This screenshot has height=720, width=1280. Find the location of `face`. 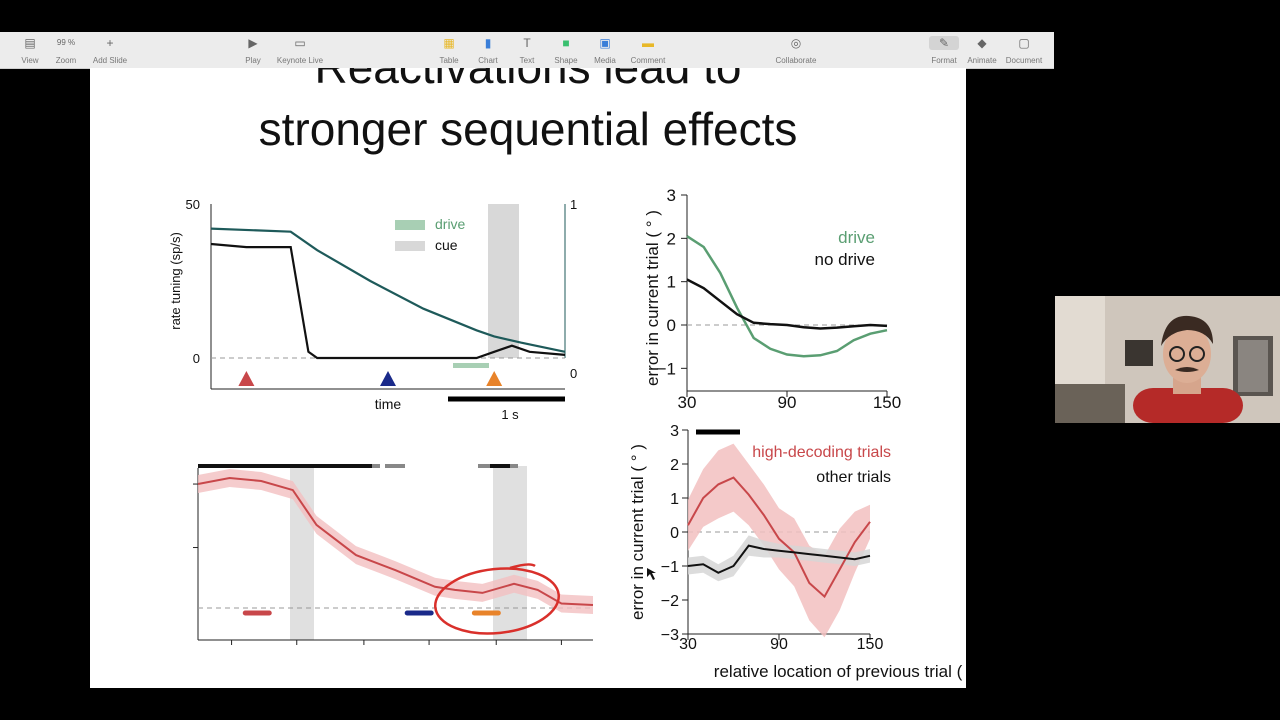

face is located at coordinates (1187, 354).